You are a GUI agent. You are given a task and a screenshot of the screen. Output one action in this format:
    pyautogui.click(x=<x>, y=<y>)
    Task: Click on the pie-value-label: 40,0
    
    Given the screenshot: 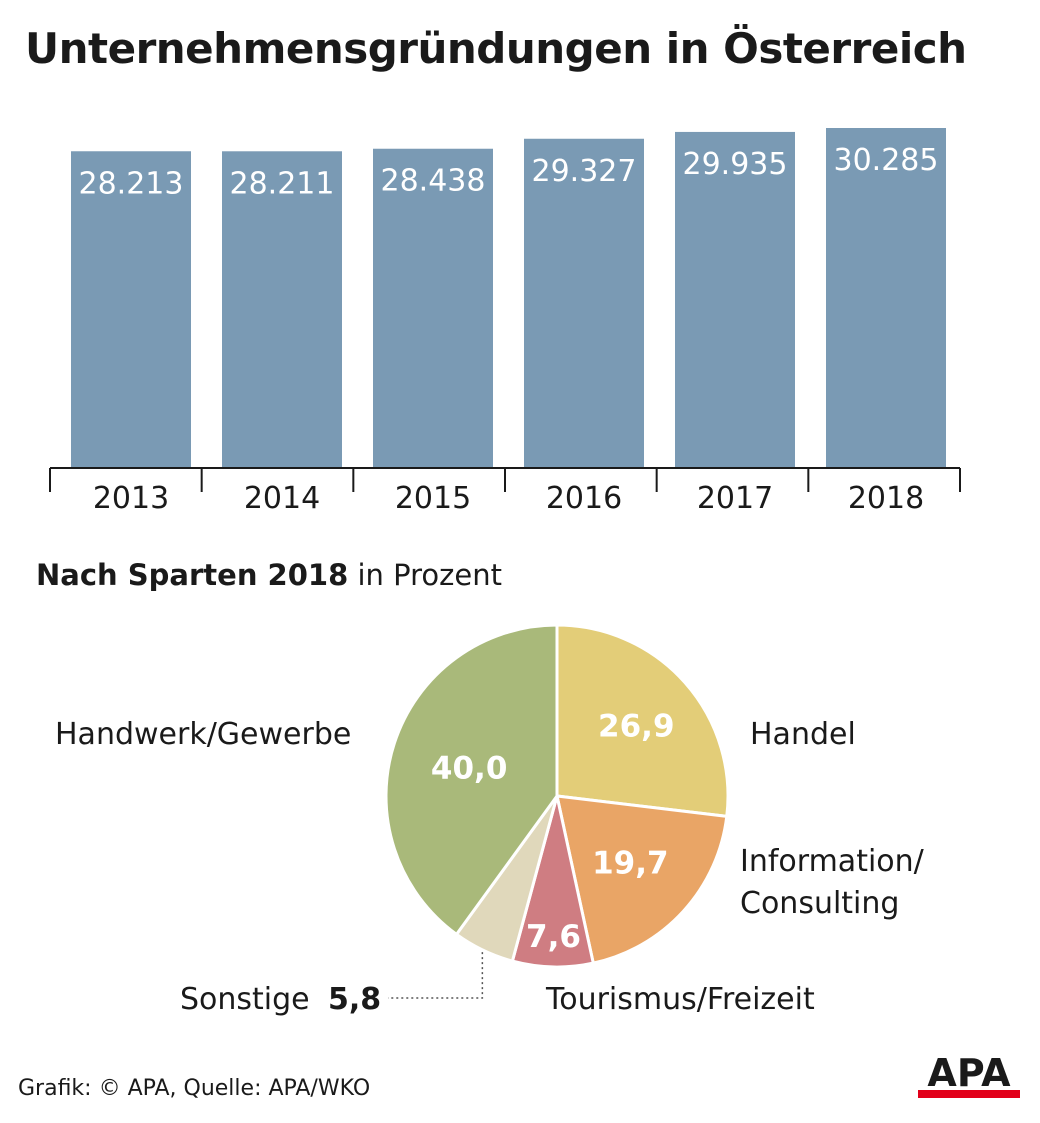 What is the action you would take?
    pyautogui.click(x=469, y=768)
    